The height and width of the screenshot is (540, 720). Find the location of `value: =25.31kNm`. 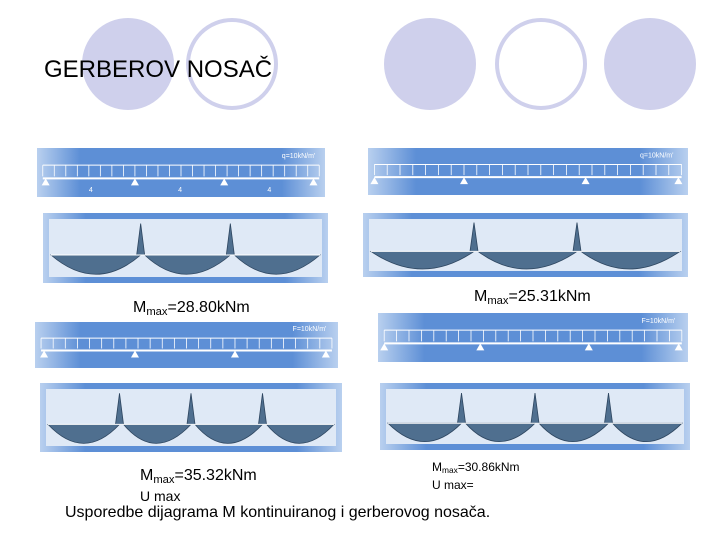

value: =25.31kNm is located at coordinates (549, 296).